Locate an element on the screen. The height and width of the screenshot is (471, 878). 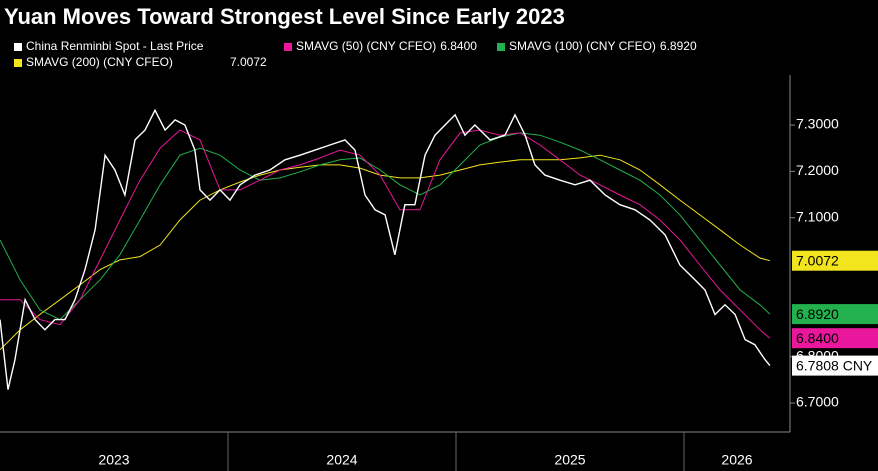
legend-label: China Renminbi Spot - Last Price is located at coordinates (115, 46).